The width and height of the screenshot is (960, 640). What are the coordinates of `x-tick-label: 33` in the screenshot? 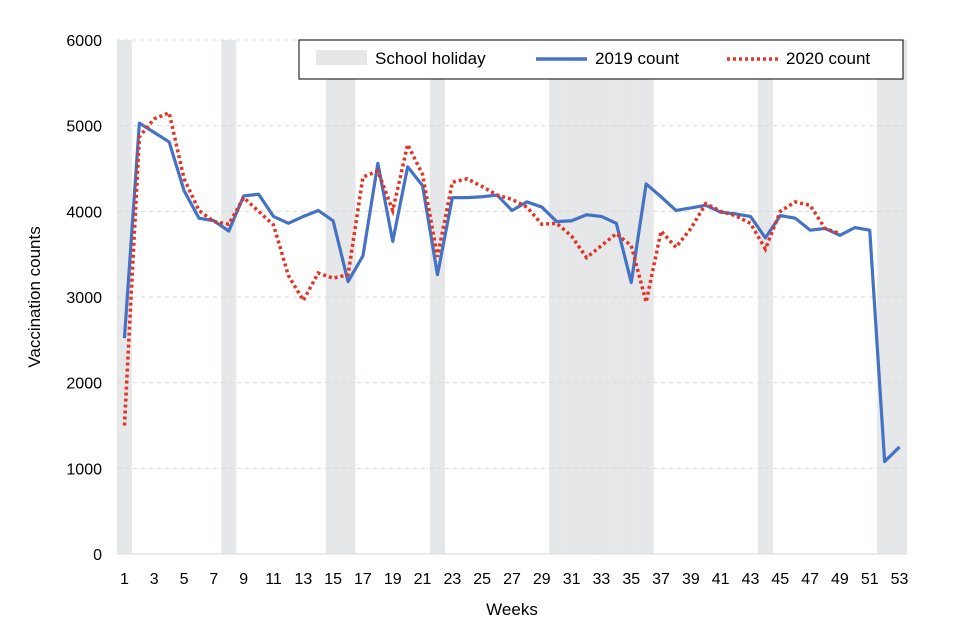 It's located at (602, 579).